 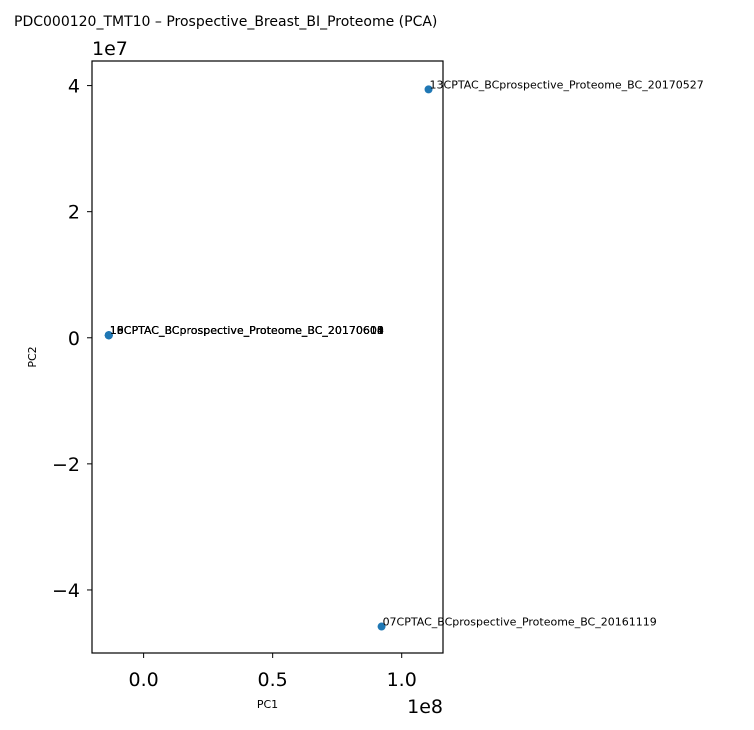 What do you see at coordinates (66, 465) in the screenshot?
I see `y-tick-label: −2` at bounding box center [66, 465].